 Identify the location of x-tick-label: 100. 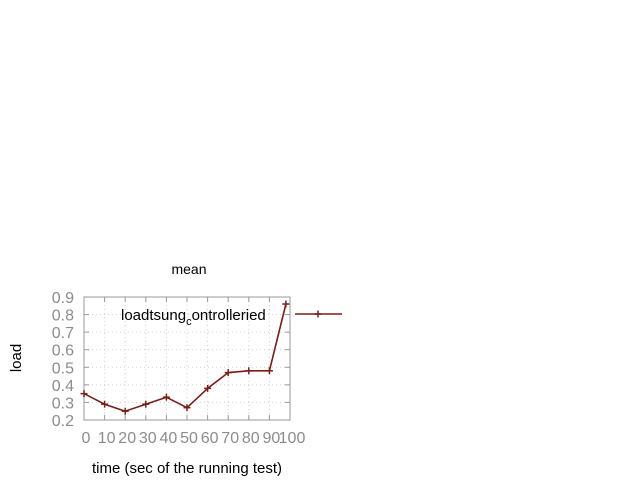
(292, 438).